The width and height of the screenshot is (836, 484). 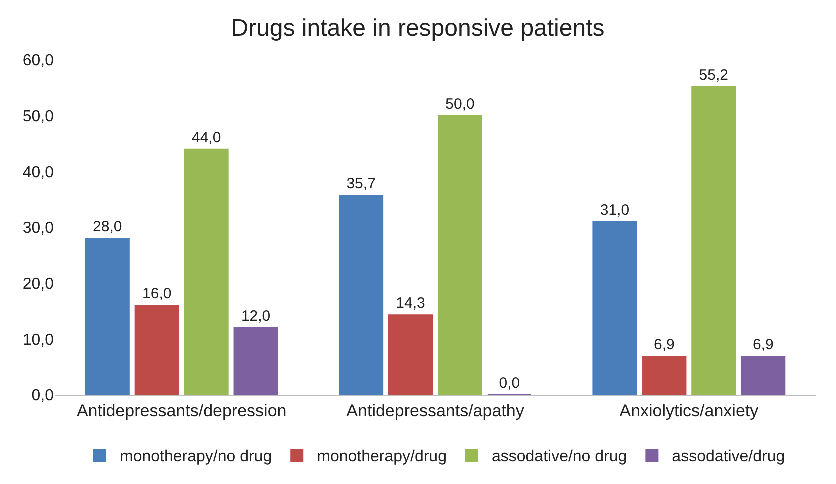 What do you see at coordinates (38, 61) in the screenshot?
I see `y-tick-label: 60,0` at bounding box center [38, 61].